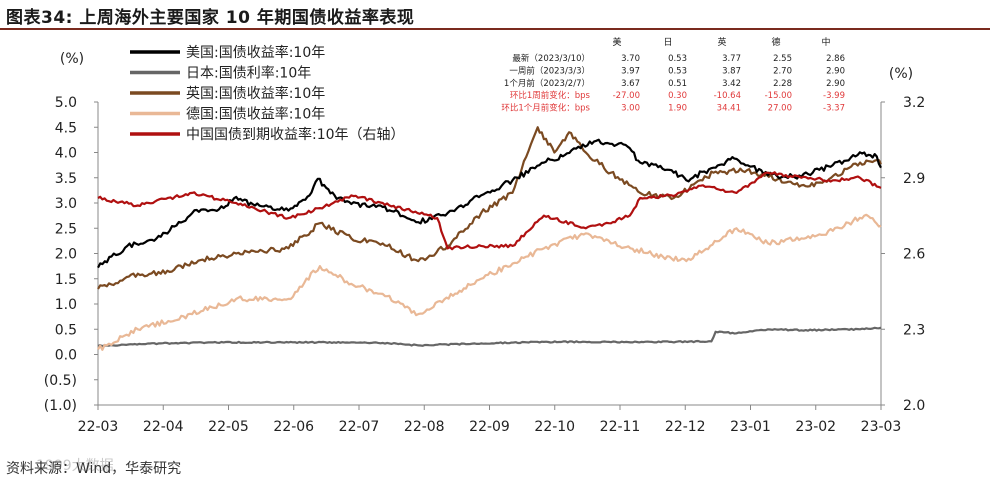  I want to click on table-cell: 2.86, so click(835, 59).